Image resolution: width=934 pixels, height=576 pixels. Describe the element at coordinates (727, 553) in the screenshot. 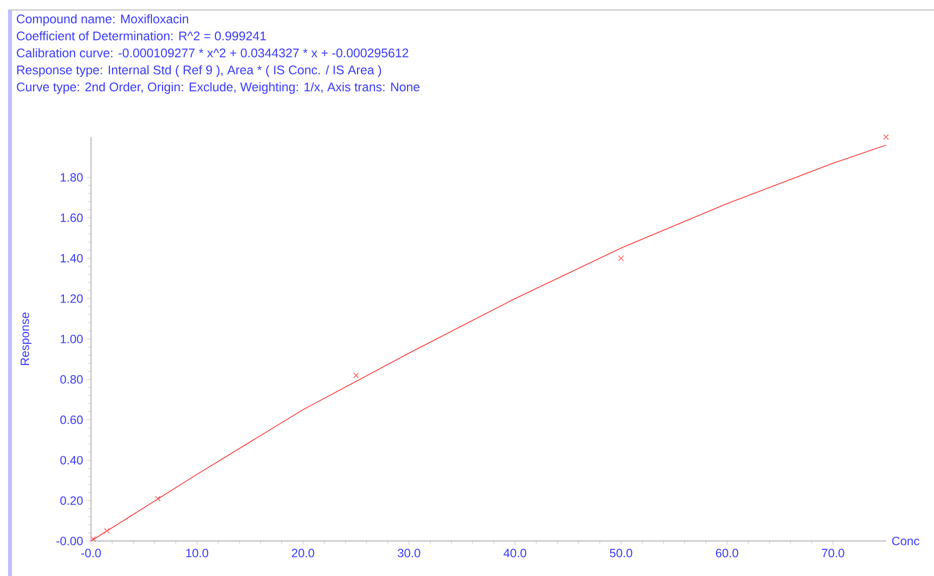

I see `x-tick-label: 60.0` at that location.